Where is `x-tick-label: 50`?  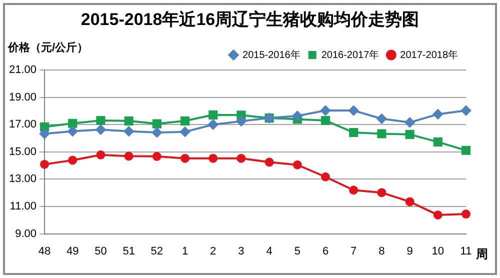 x-tick-label: 50 is located at coordinates (100, 251).